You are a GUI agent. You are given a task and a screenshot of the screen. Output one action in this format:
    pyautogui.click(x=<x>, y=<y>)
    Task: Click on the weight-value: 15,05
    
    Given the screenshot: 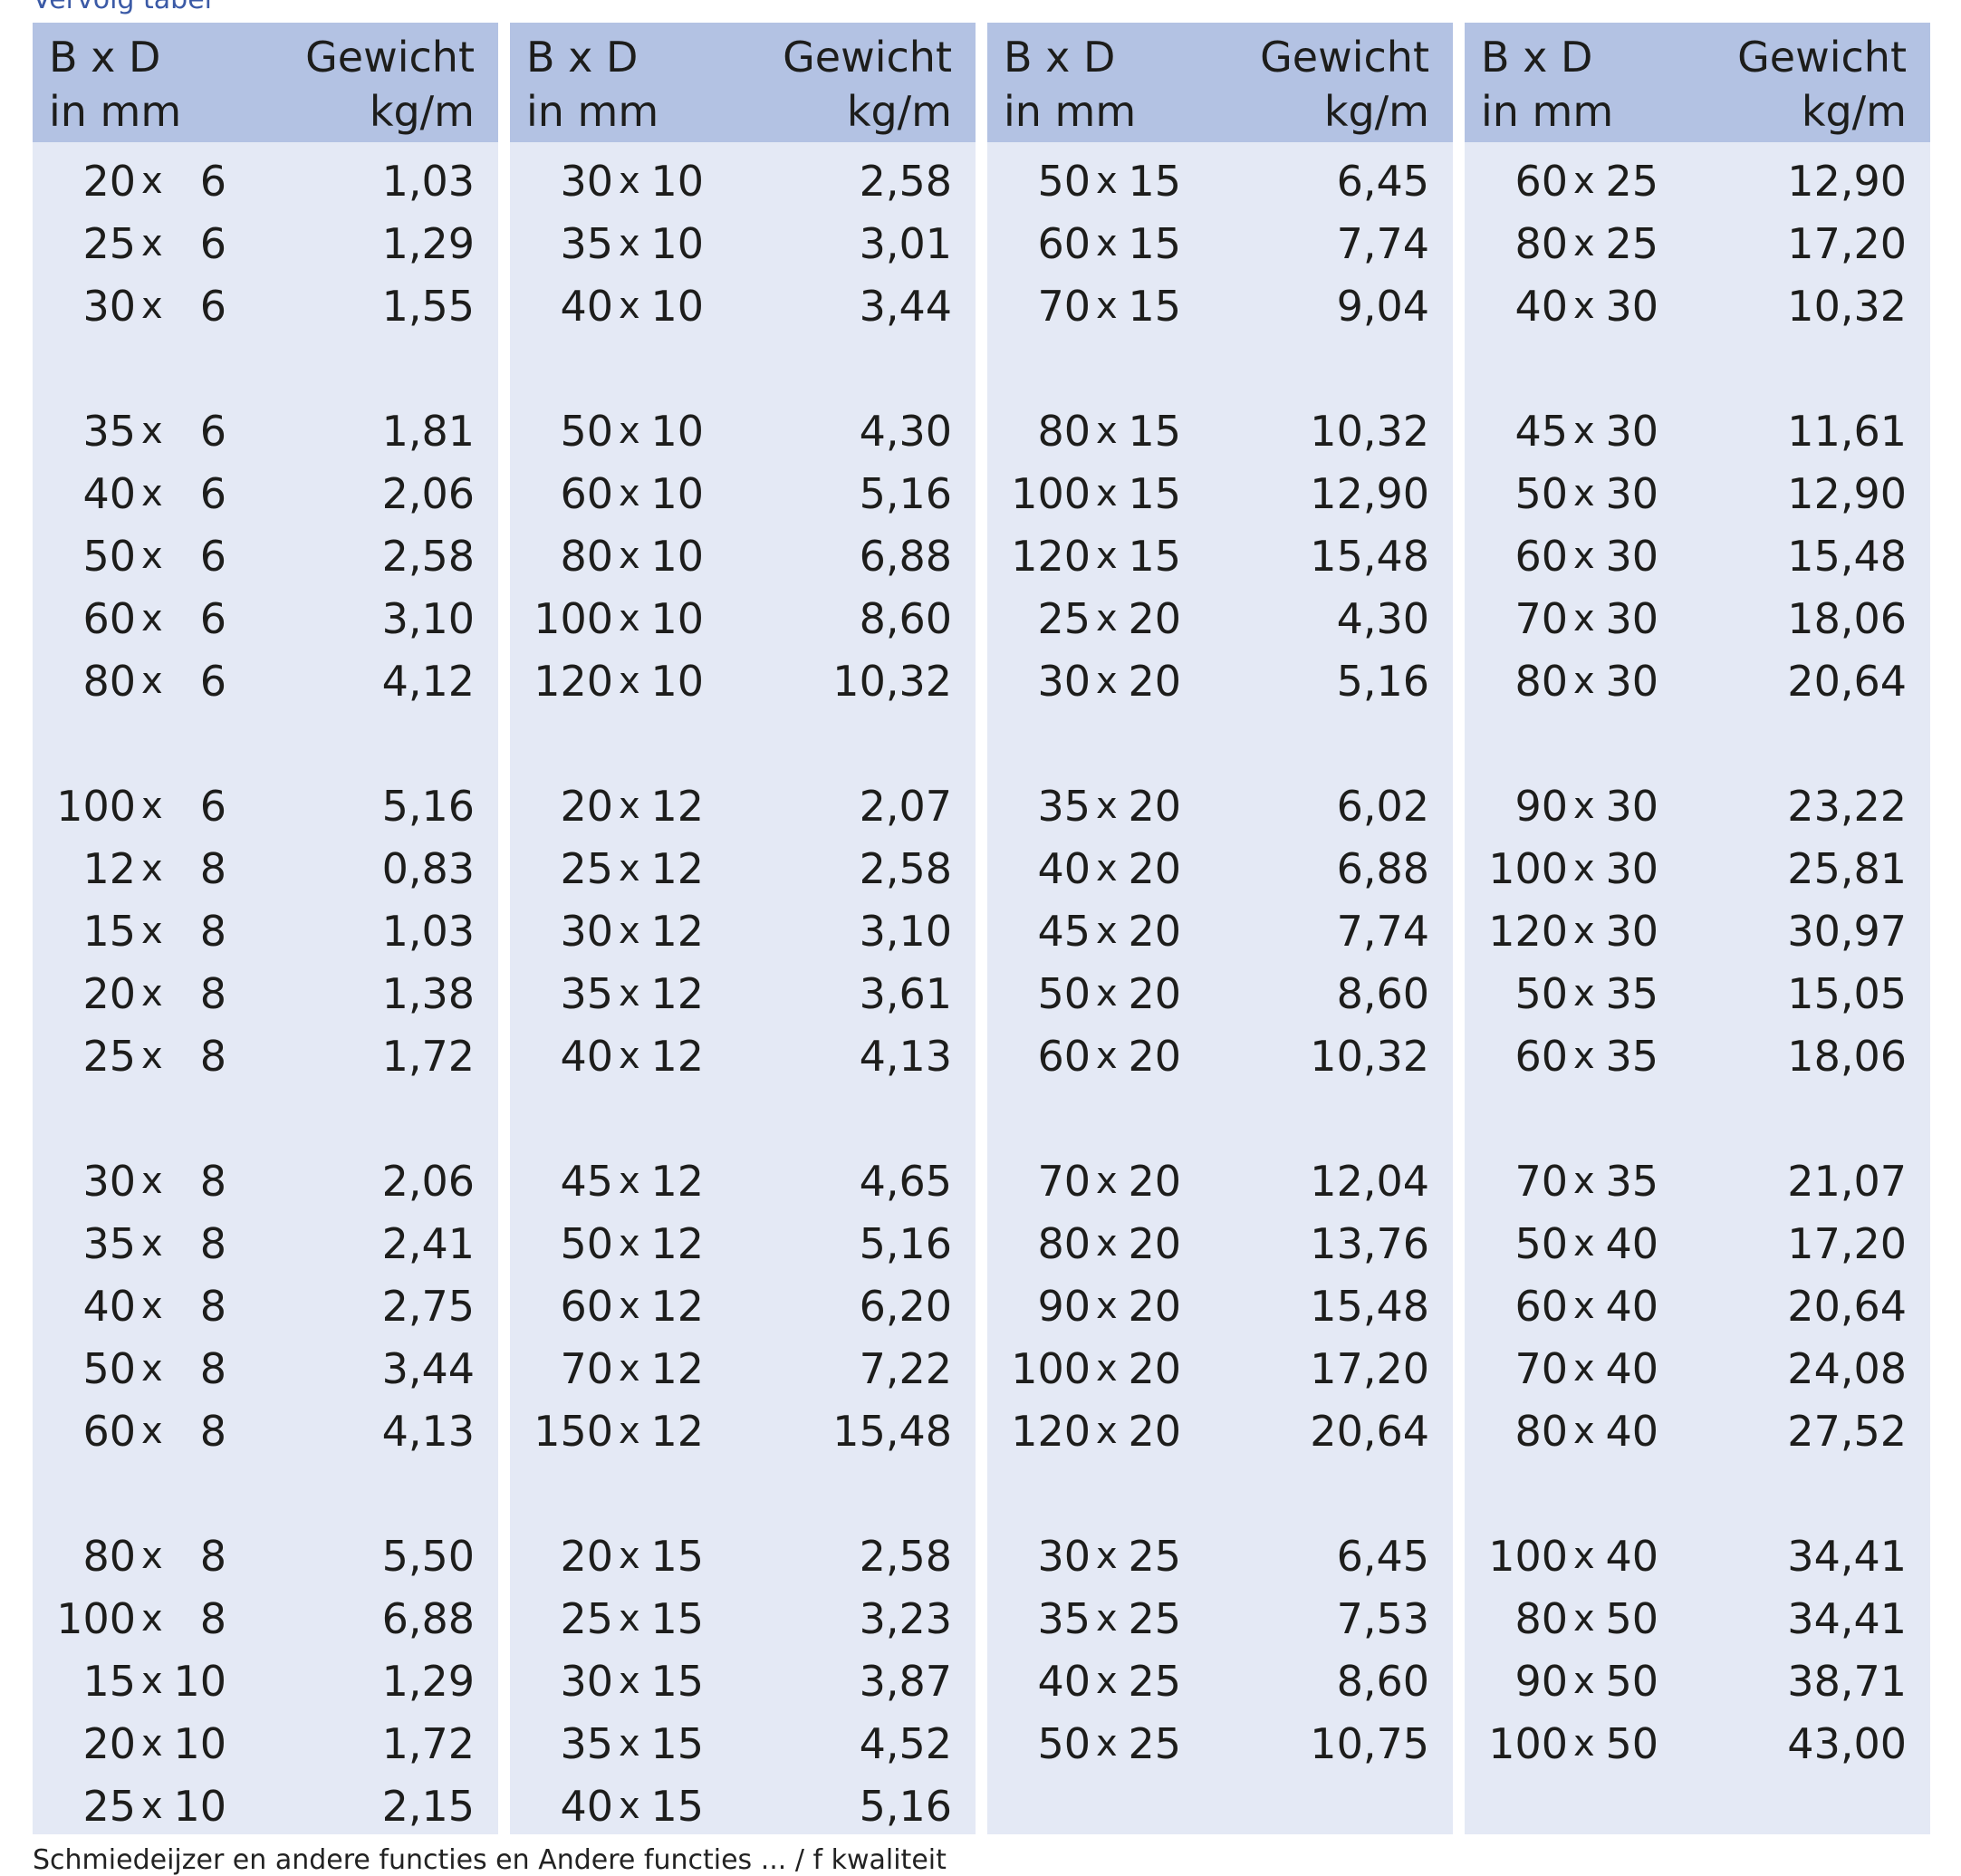 What is the action you would take?
    pyautogui.click(x=1847, y=994)
    